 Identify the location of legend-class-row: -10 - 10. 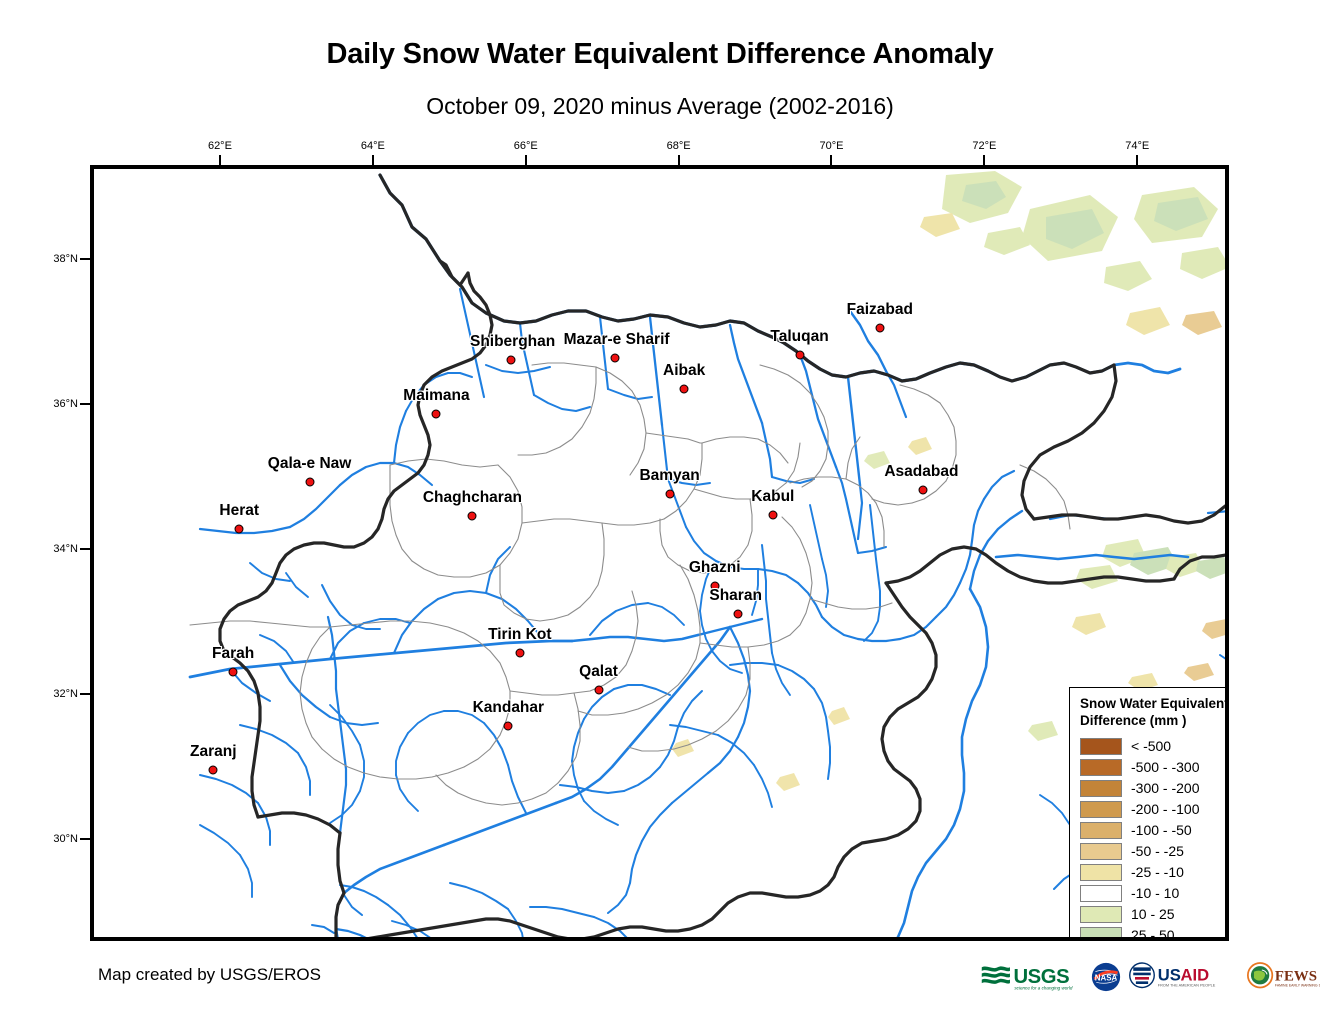
(1152, 893).